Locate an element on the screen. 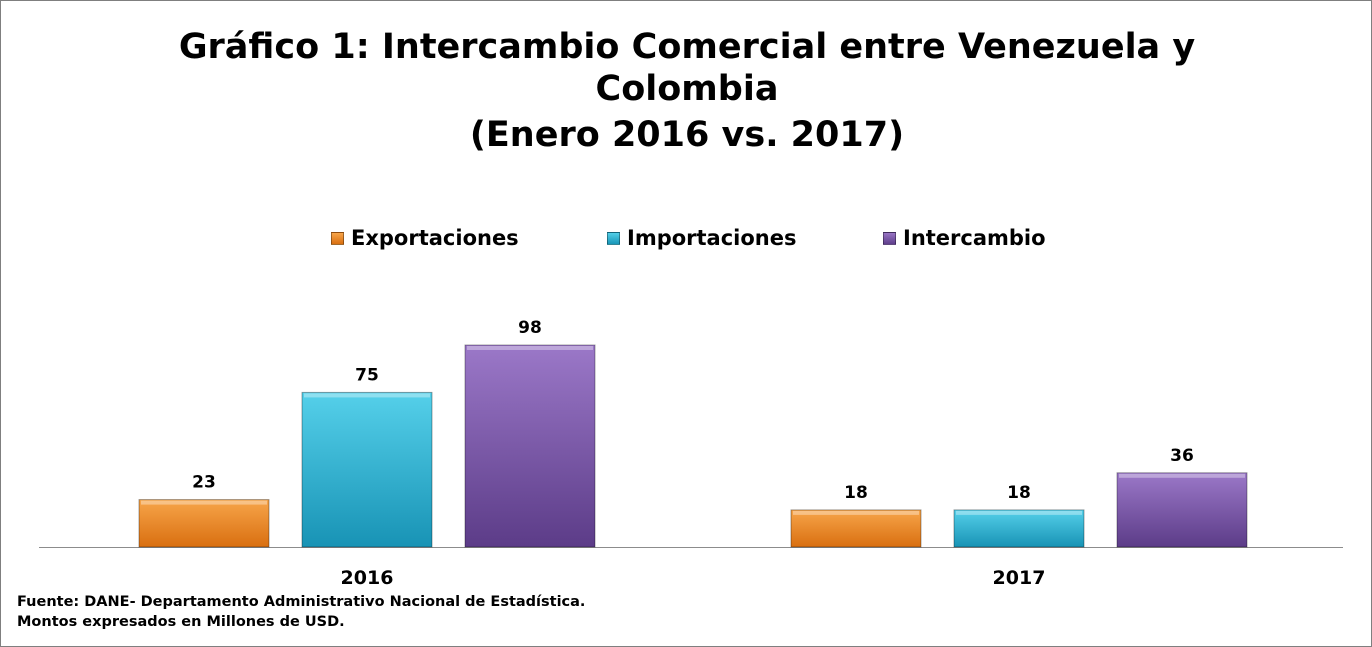  bar-highlight-exportaciones-2017 is located at coordinates (856, 512).